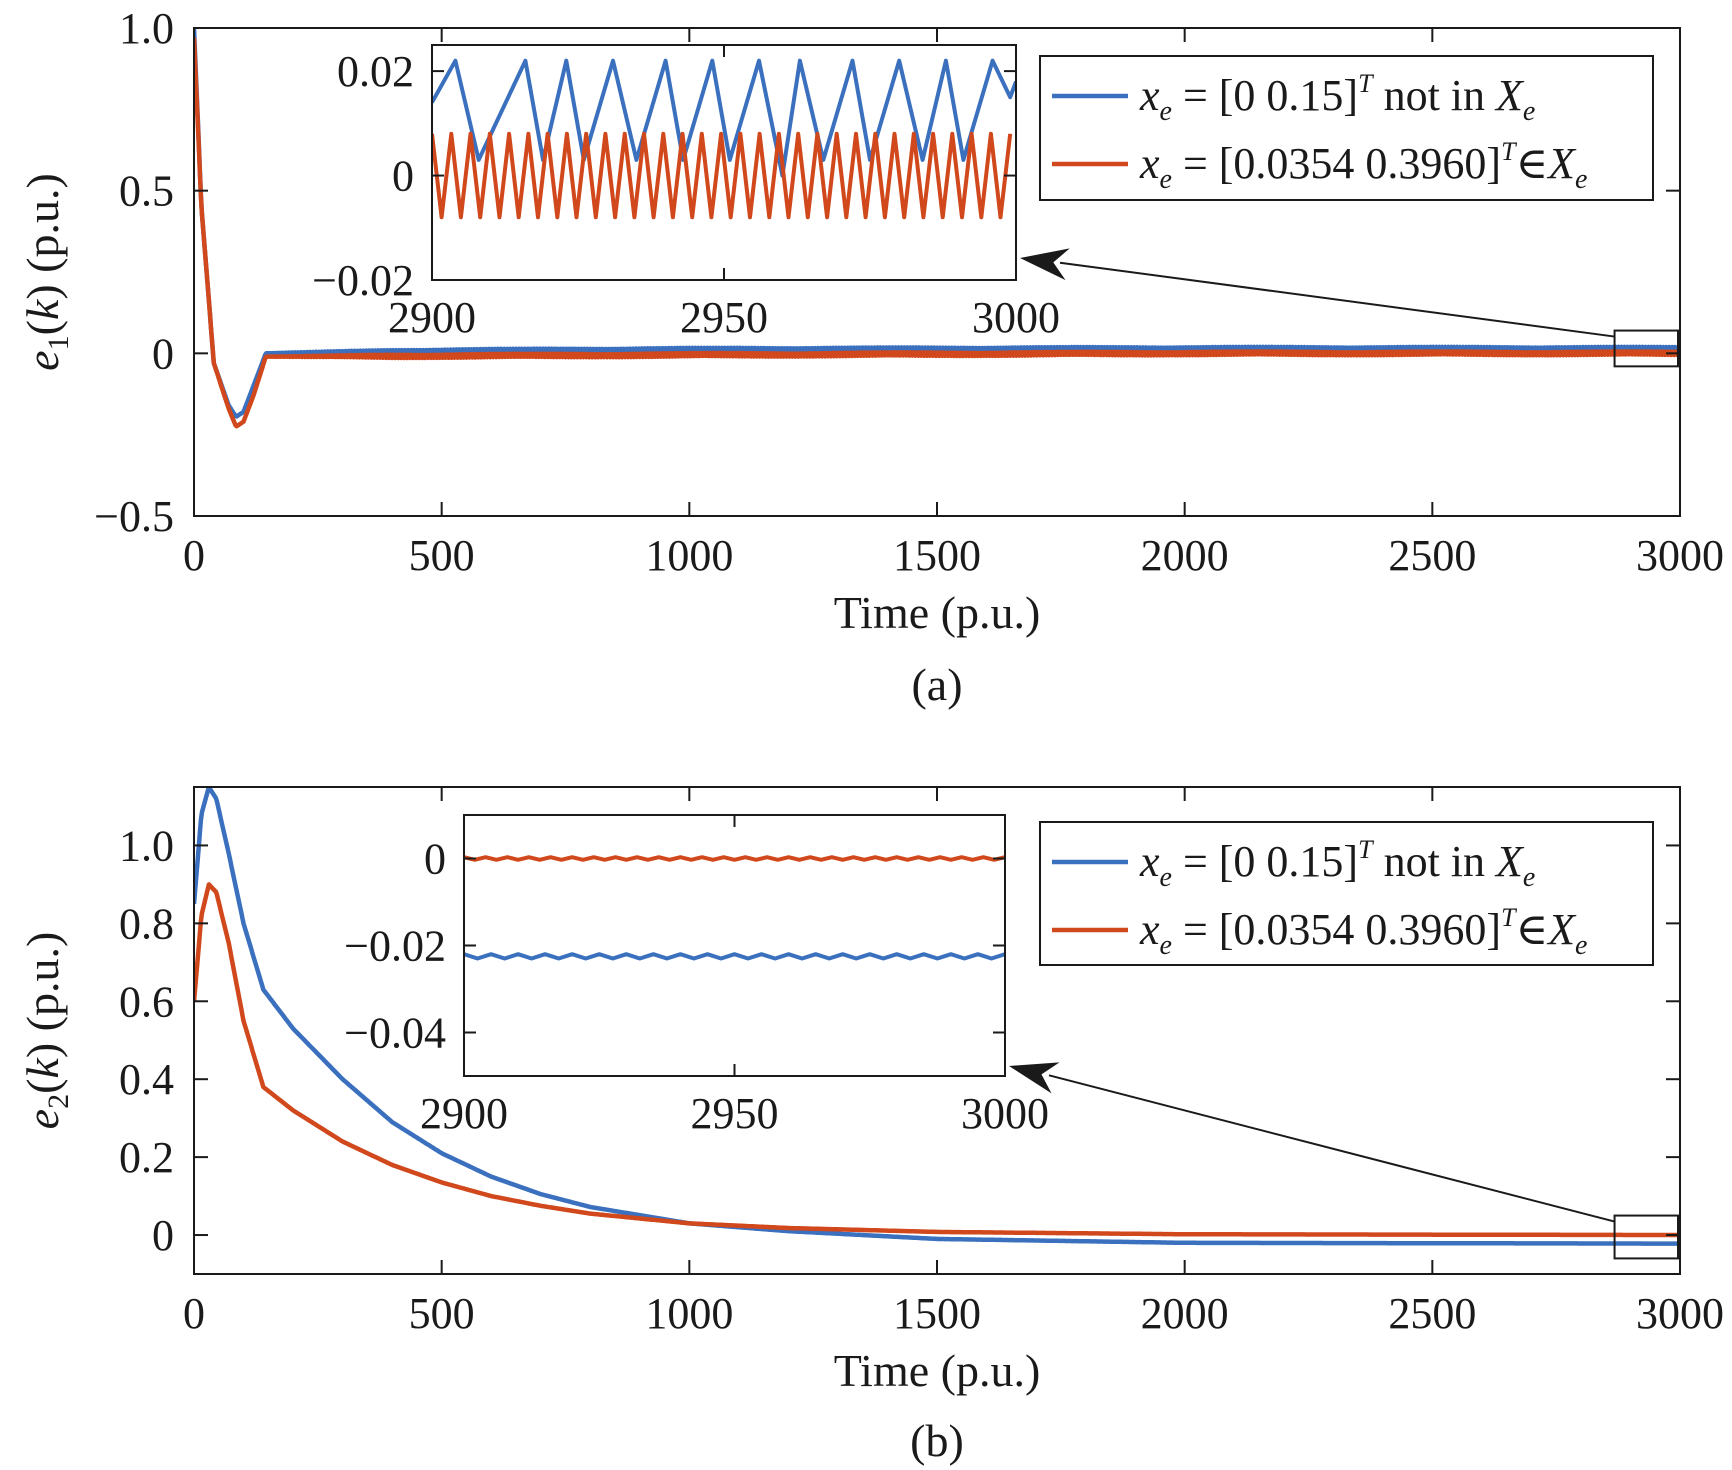 The image size is (1732, 1470). I want to click on y-axis-label: e1(k) (p.u.), so click(46, 272).